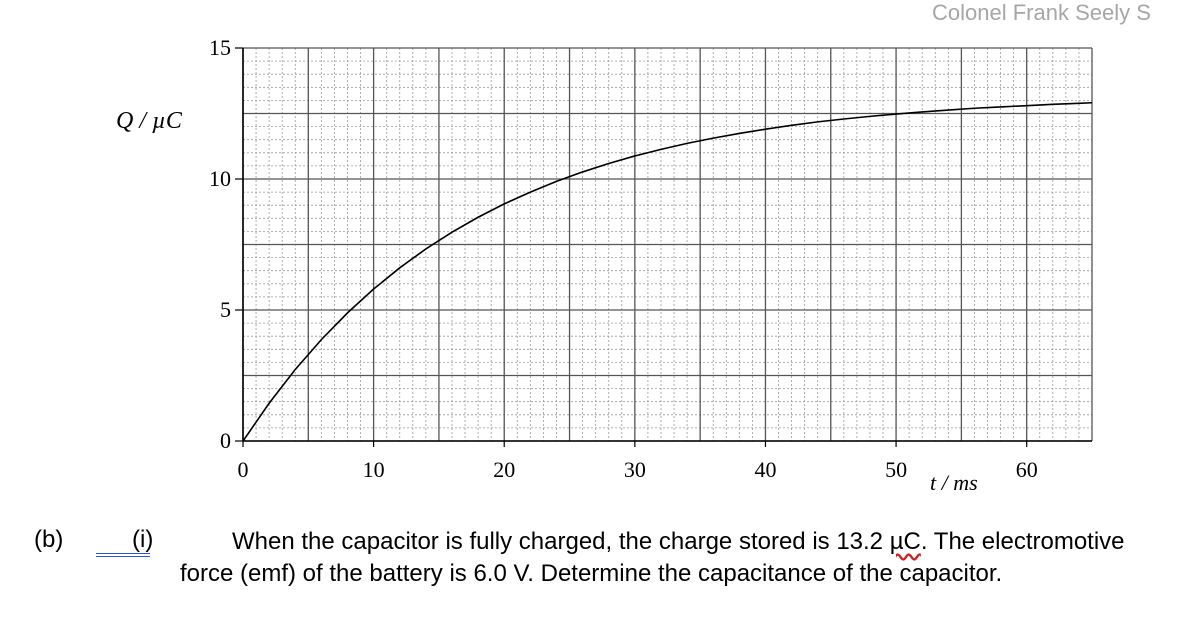 The width and height of the screenshot is (1184, 620). Describe the element at coordinates (1027, 469) in the screenshot. I see `x-tick-label: 60` at that location.